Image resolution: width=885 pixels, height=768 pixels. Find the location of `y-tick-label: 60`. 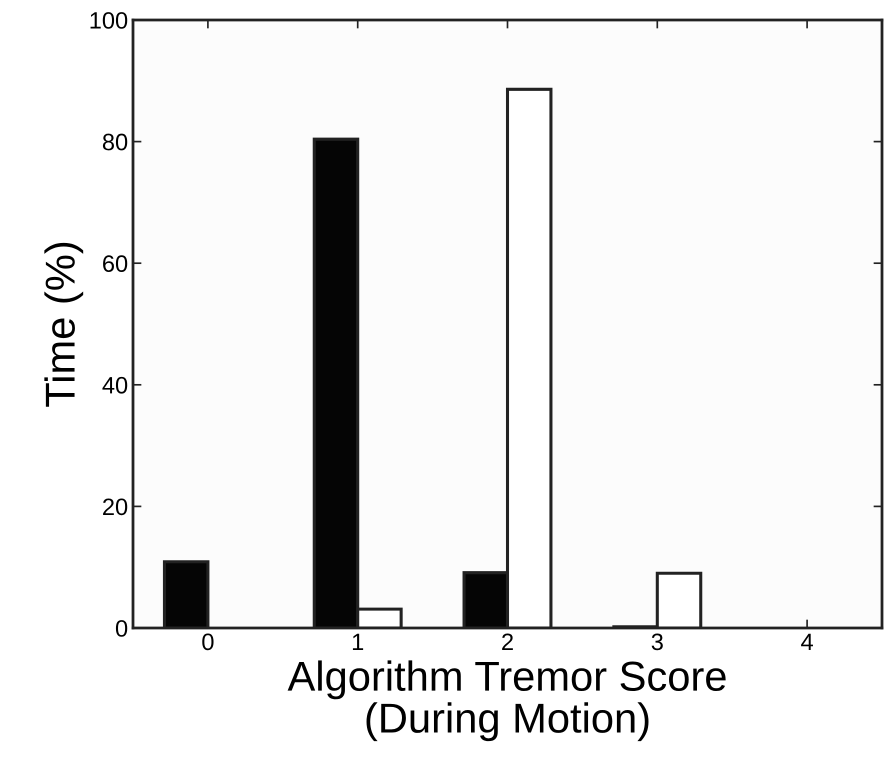

y-tick-label: 60 is located at coordinates (115, 263).